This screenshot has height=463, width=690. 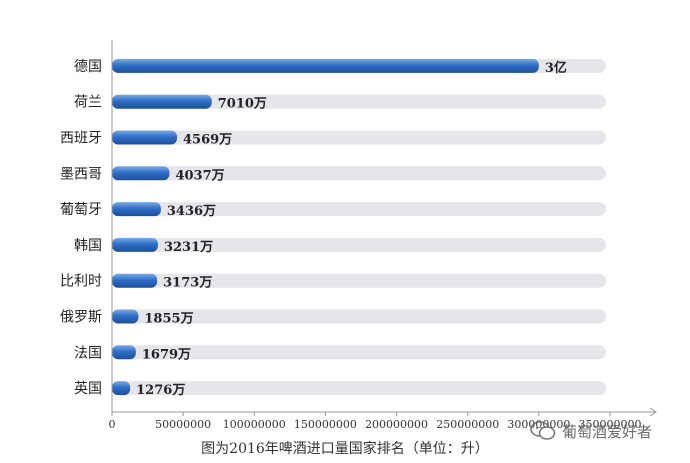 What do you see at coordinates (653, 412) in the screenshot?
I see `x-axis-arrow` at bounding box center [653, 412].